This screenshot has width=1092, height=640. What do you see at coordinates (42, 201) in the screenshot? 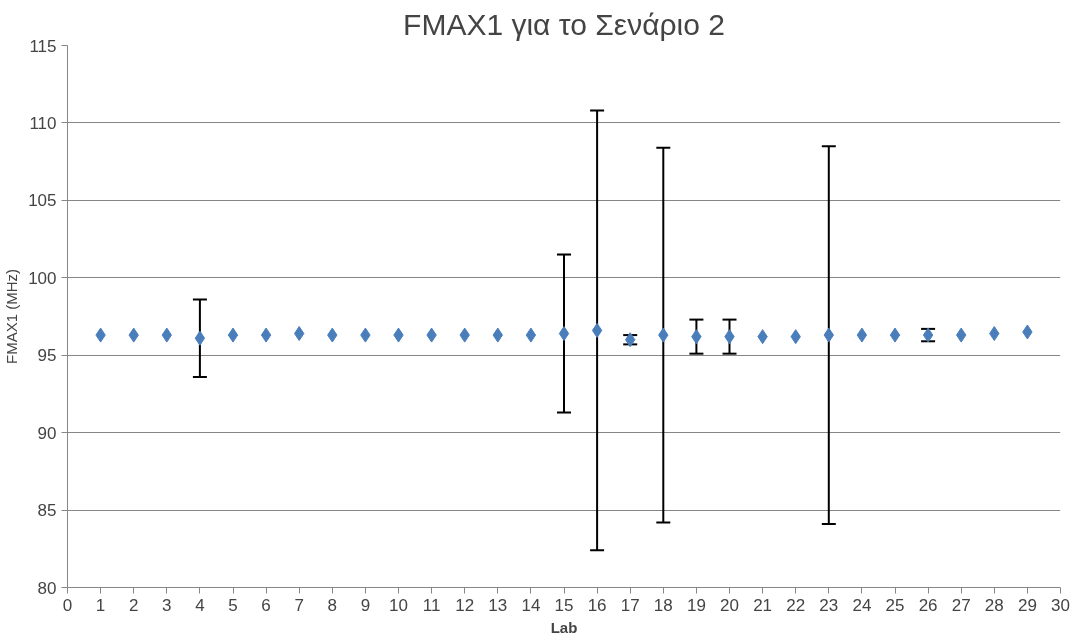
I see `y-tick-label: 105` at bounding box center [42, 201].